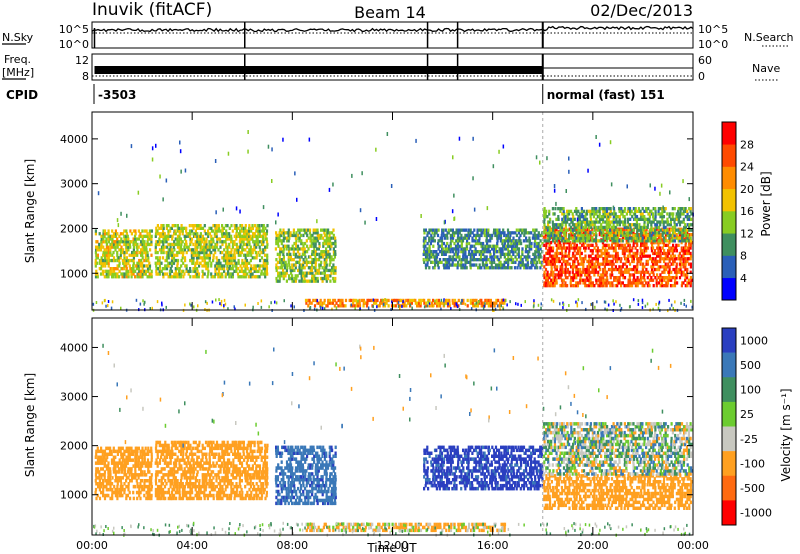 The image size is (800, 554). What do you see at coordinates (729, 155) in the screenshot?
I see `power-colorbar-swatch` at bounding box center [729, 155].